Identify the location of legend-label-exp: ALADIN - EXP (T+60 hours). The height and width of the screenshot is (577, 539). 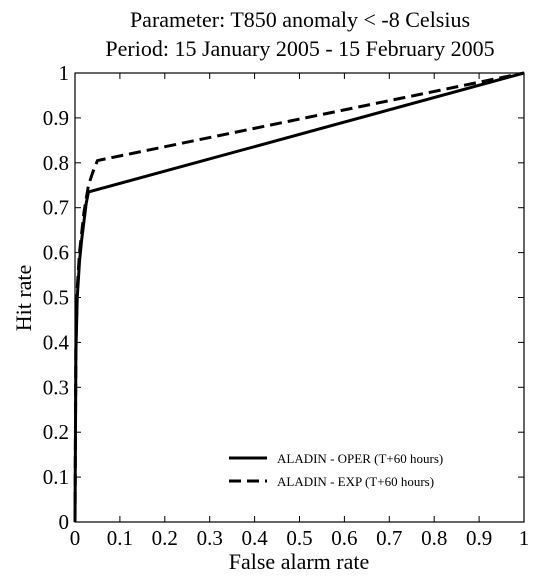
(355, 481).